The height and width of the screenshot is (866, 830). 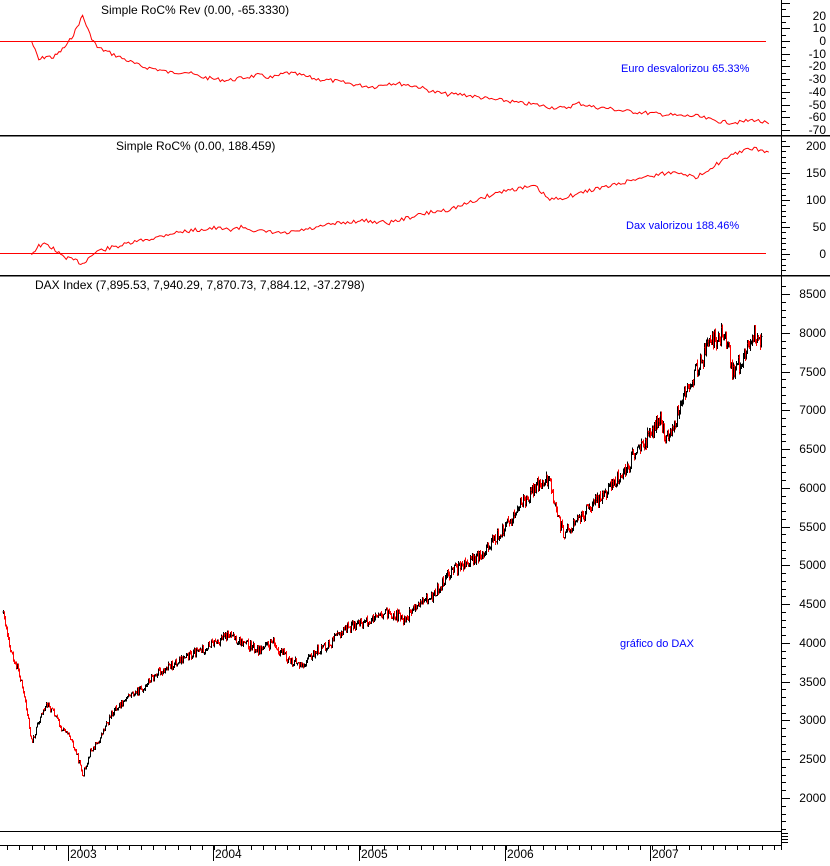 I want to click on x-tick-label: 2007, so click(x=665, y=854).